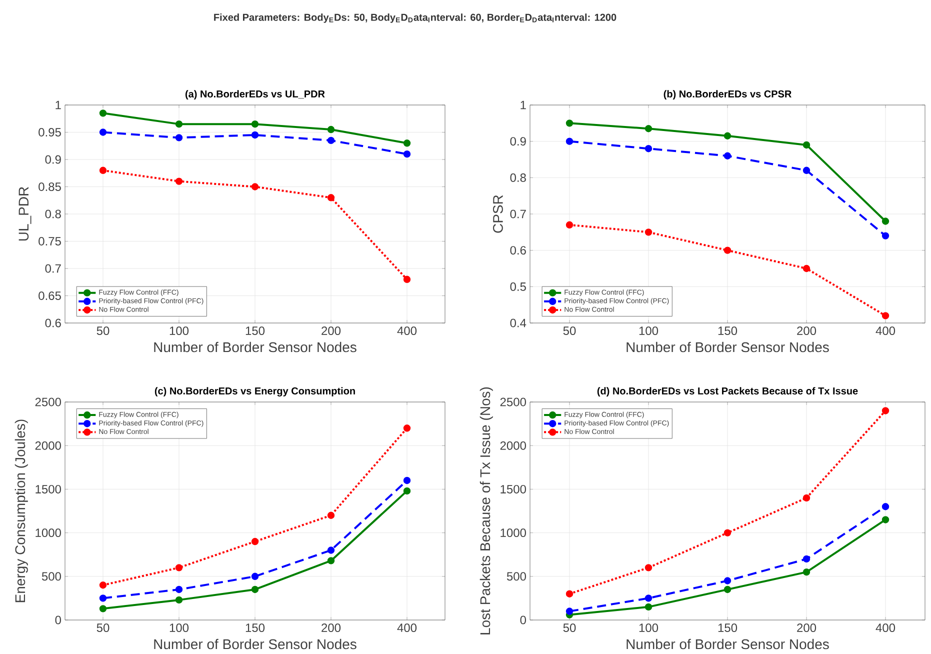  What do you see at coordinates (518, 286) in the screenshot?
I see `y-tick-label: 0.5` at bounding box center [518, 286].